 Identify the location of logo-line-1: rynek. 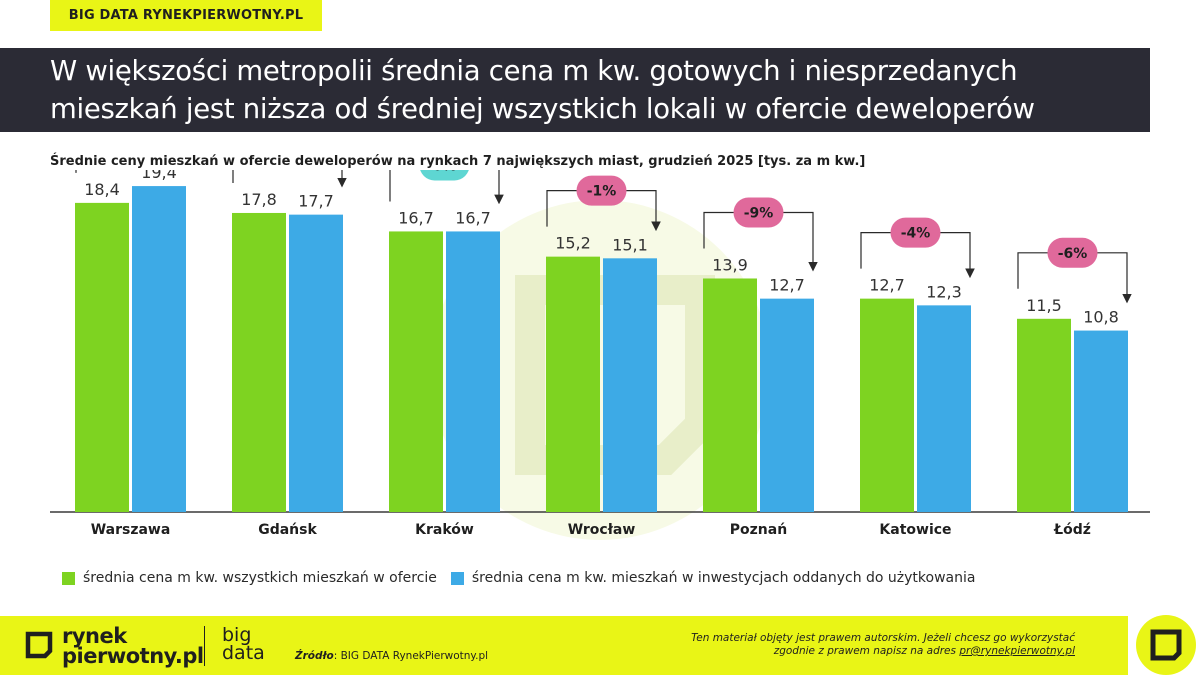
(94, 636).